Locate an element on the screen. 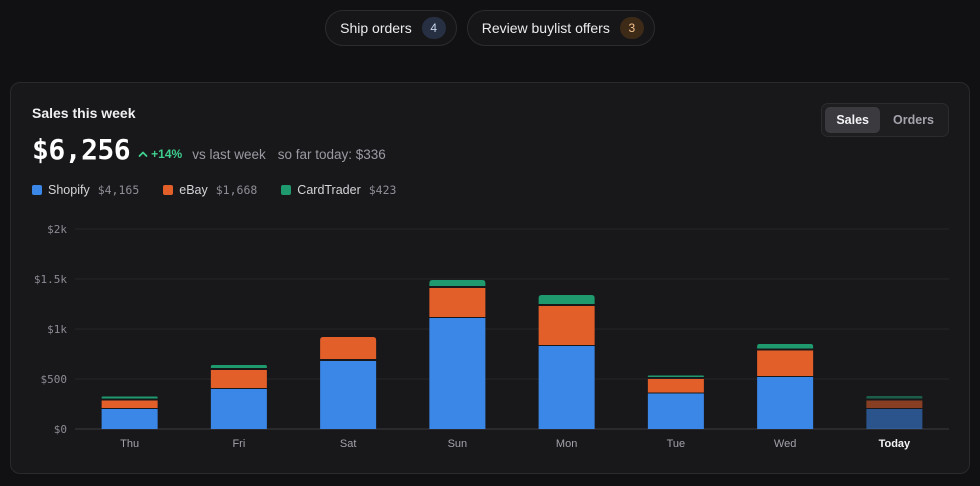  change-indicator: +14% is located at coordinates (160, 154).